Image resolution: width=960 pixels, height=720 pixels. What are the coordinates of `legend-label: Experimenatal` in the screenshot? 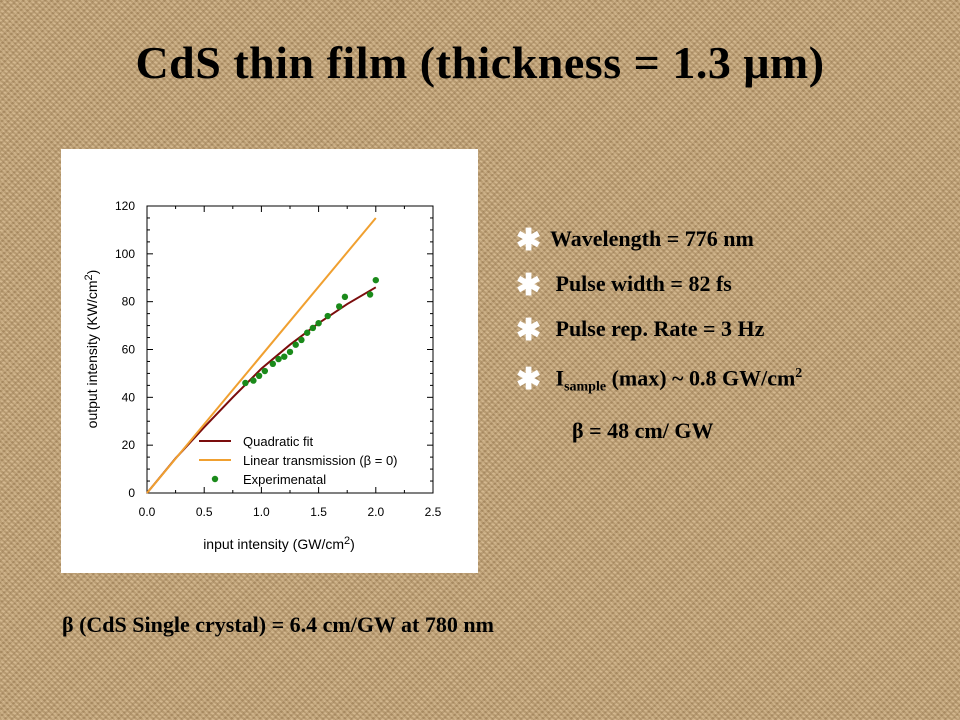 It's located at (284, 479).